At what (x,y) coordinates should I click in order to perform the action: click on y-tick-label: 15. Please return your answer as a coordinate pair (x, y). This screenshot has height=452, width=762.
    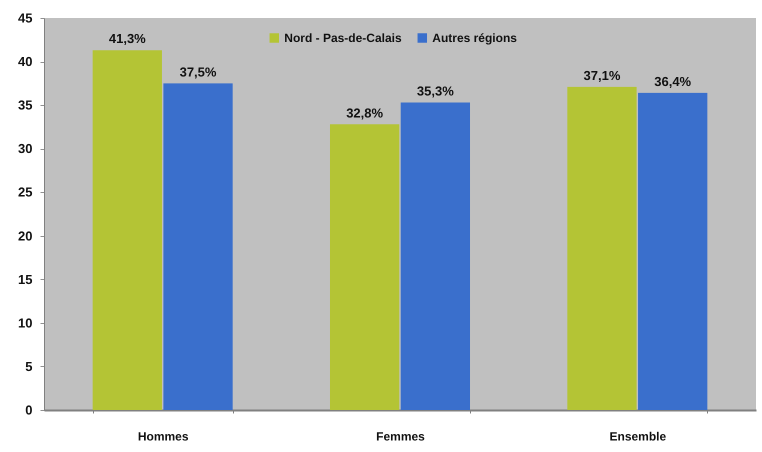
    Looking at the image, I should click on (25, 279).